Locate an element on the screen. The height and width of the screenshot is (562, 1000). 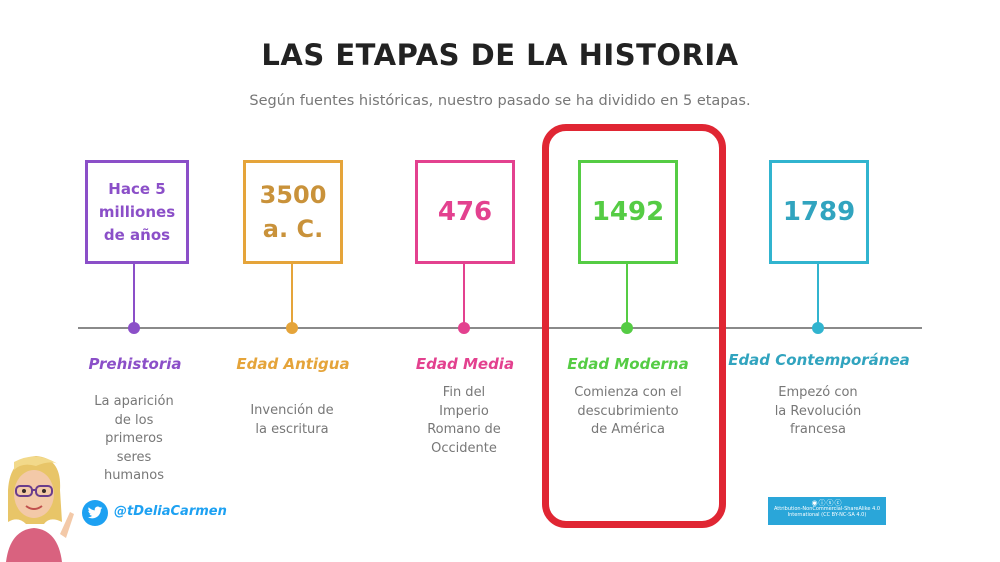
highlight-frame is located at coordinates (634, 326).